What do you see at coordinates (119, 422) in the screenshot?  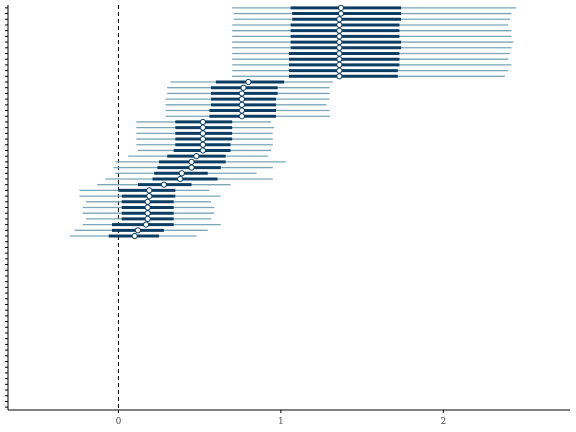 I see `x-tick-label: 0` at bounding box center [119, 422].